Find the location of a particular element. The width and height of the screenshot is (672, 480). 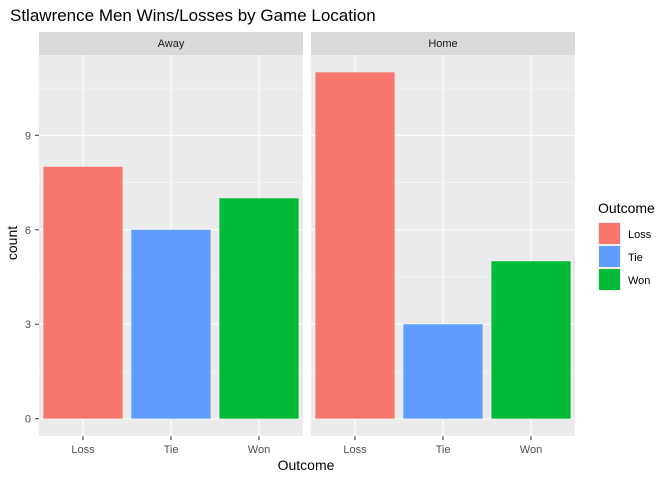

y-tick-label: 6 is located at coordinates (28, 231).